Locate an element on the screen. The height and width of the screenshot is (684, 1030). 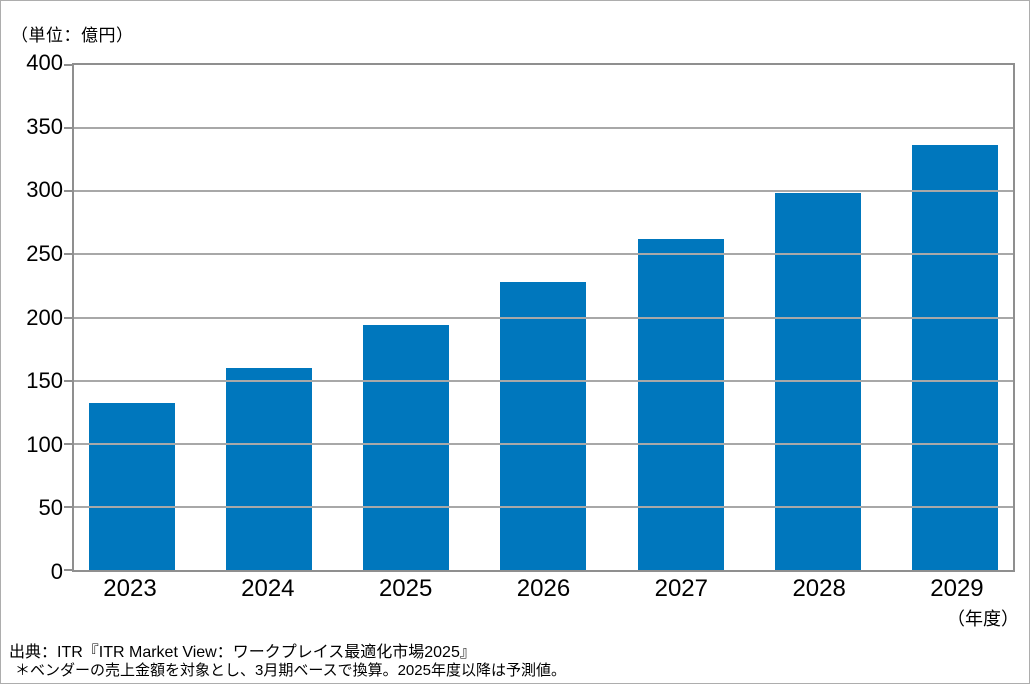
bar-2029 is located at coordinates (954, 357).